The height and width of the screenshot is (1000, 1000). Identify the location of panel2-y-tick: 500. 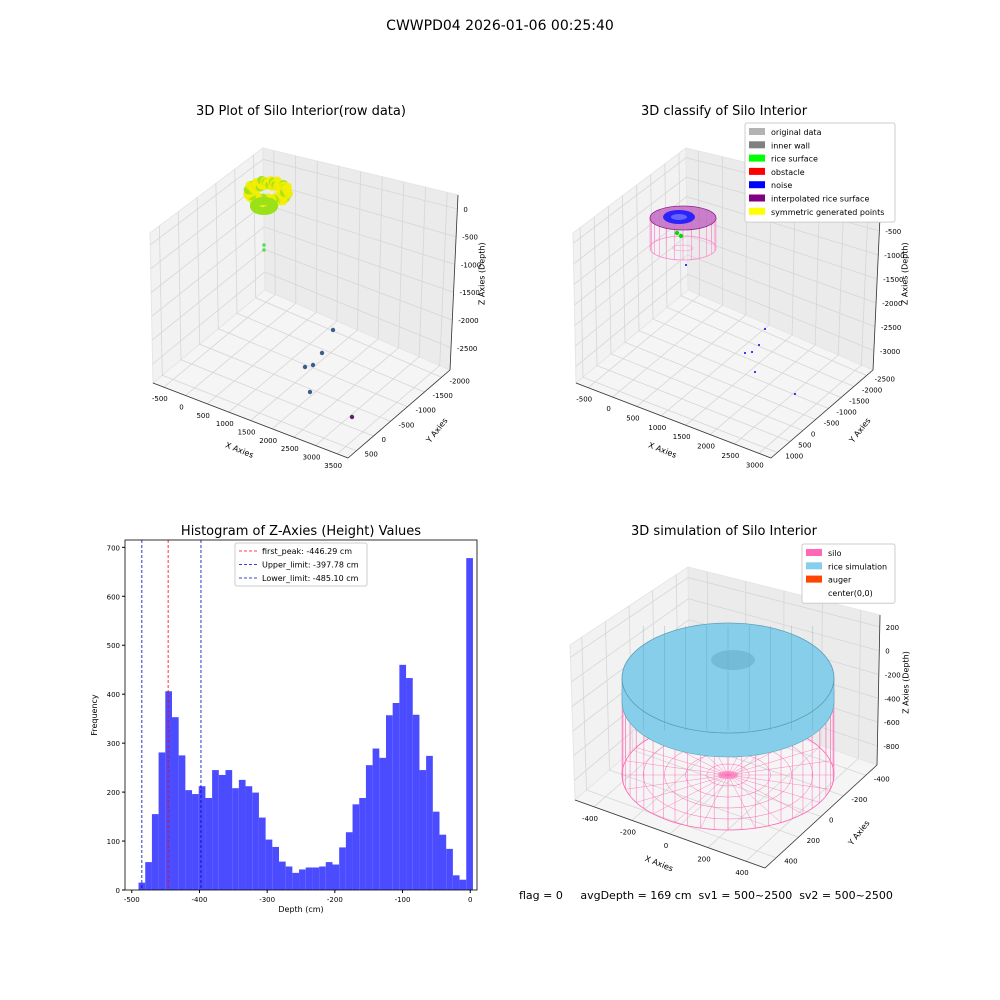
(804, 446).